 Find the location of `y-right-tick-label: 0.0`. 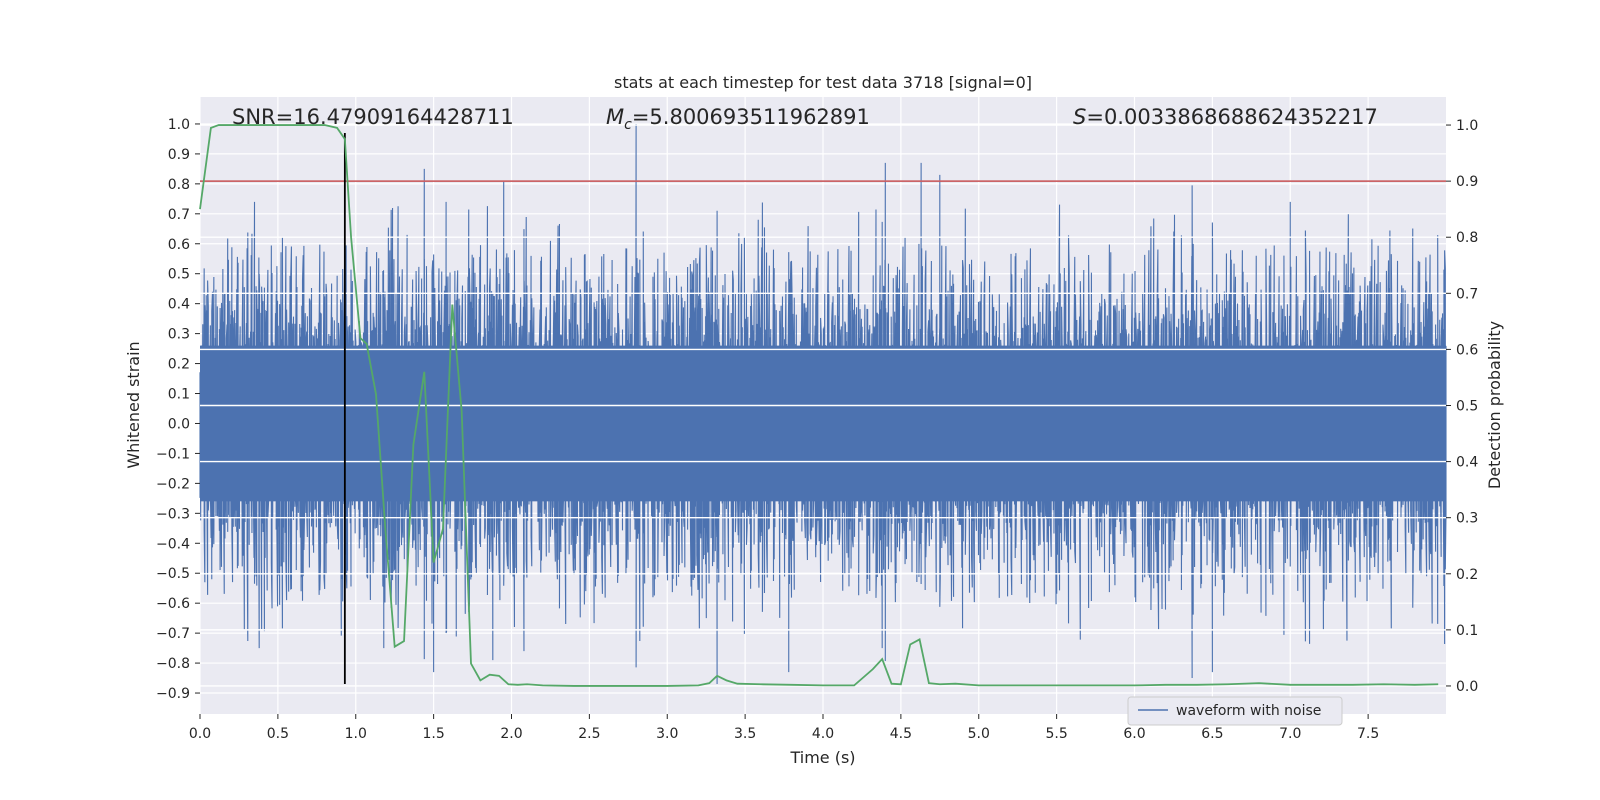

y-right-tick-label: 0.0 is located at coordinates (1467, 687).